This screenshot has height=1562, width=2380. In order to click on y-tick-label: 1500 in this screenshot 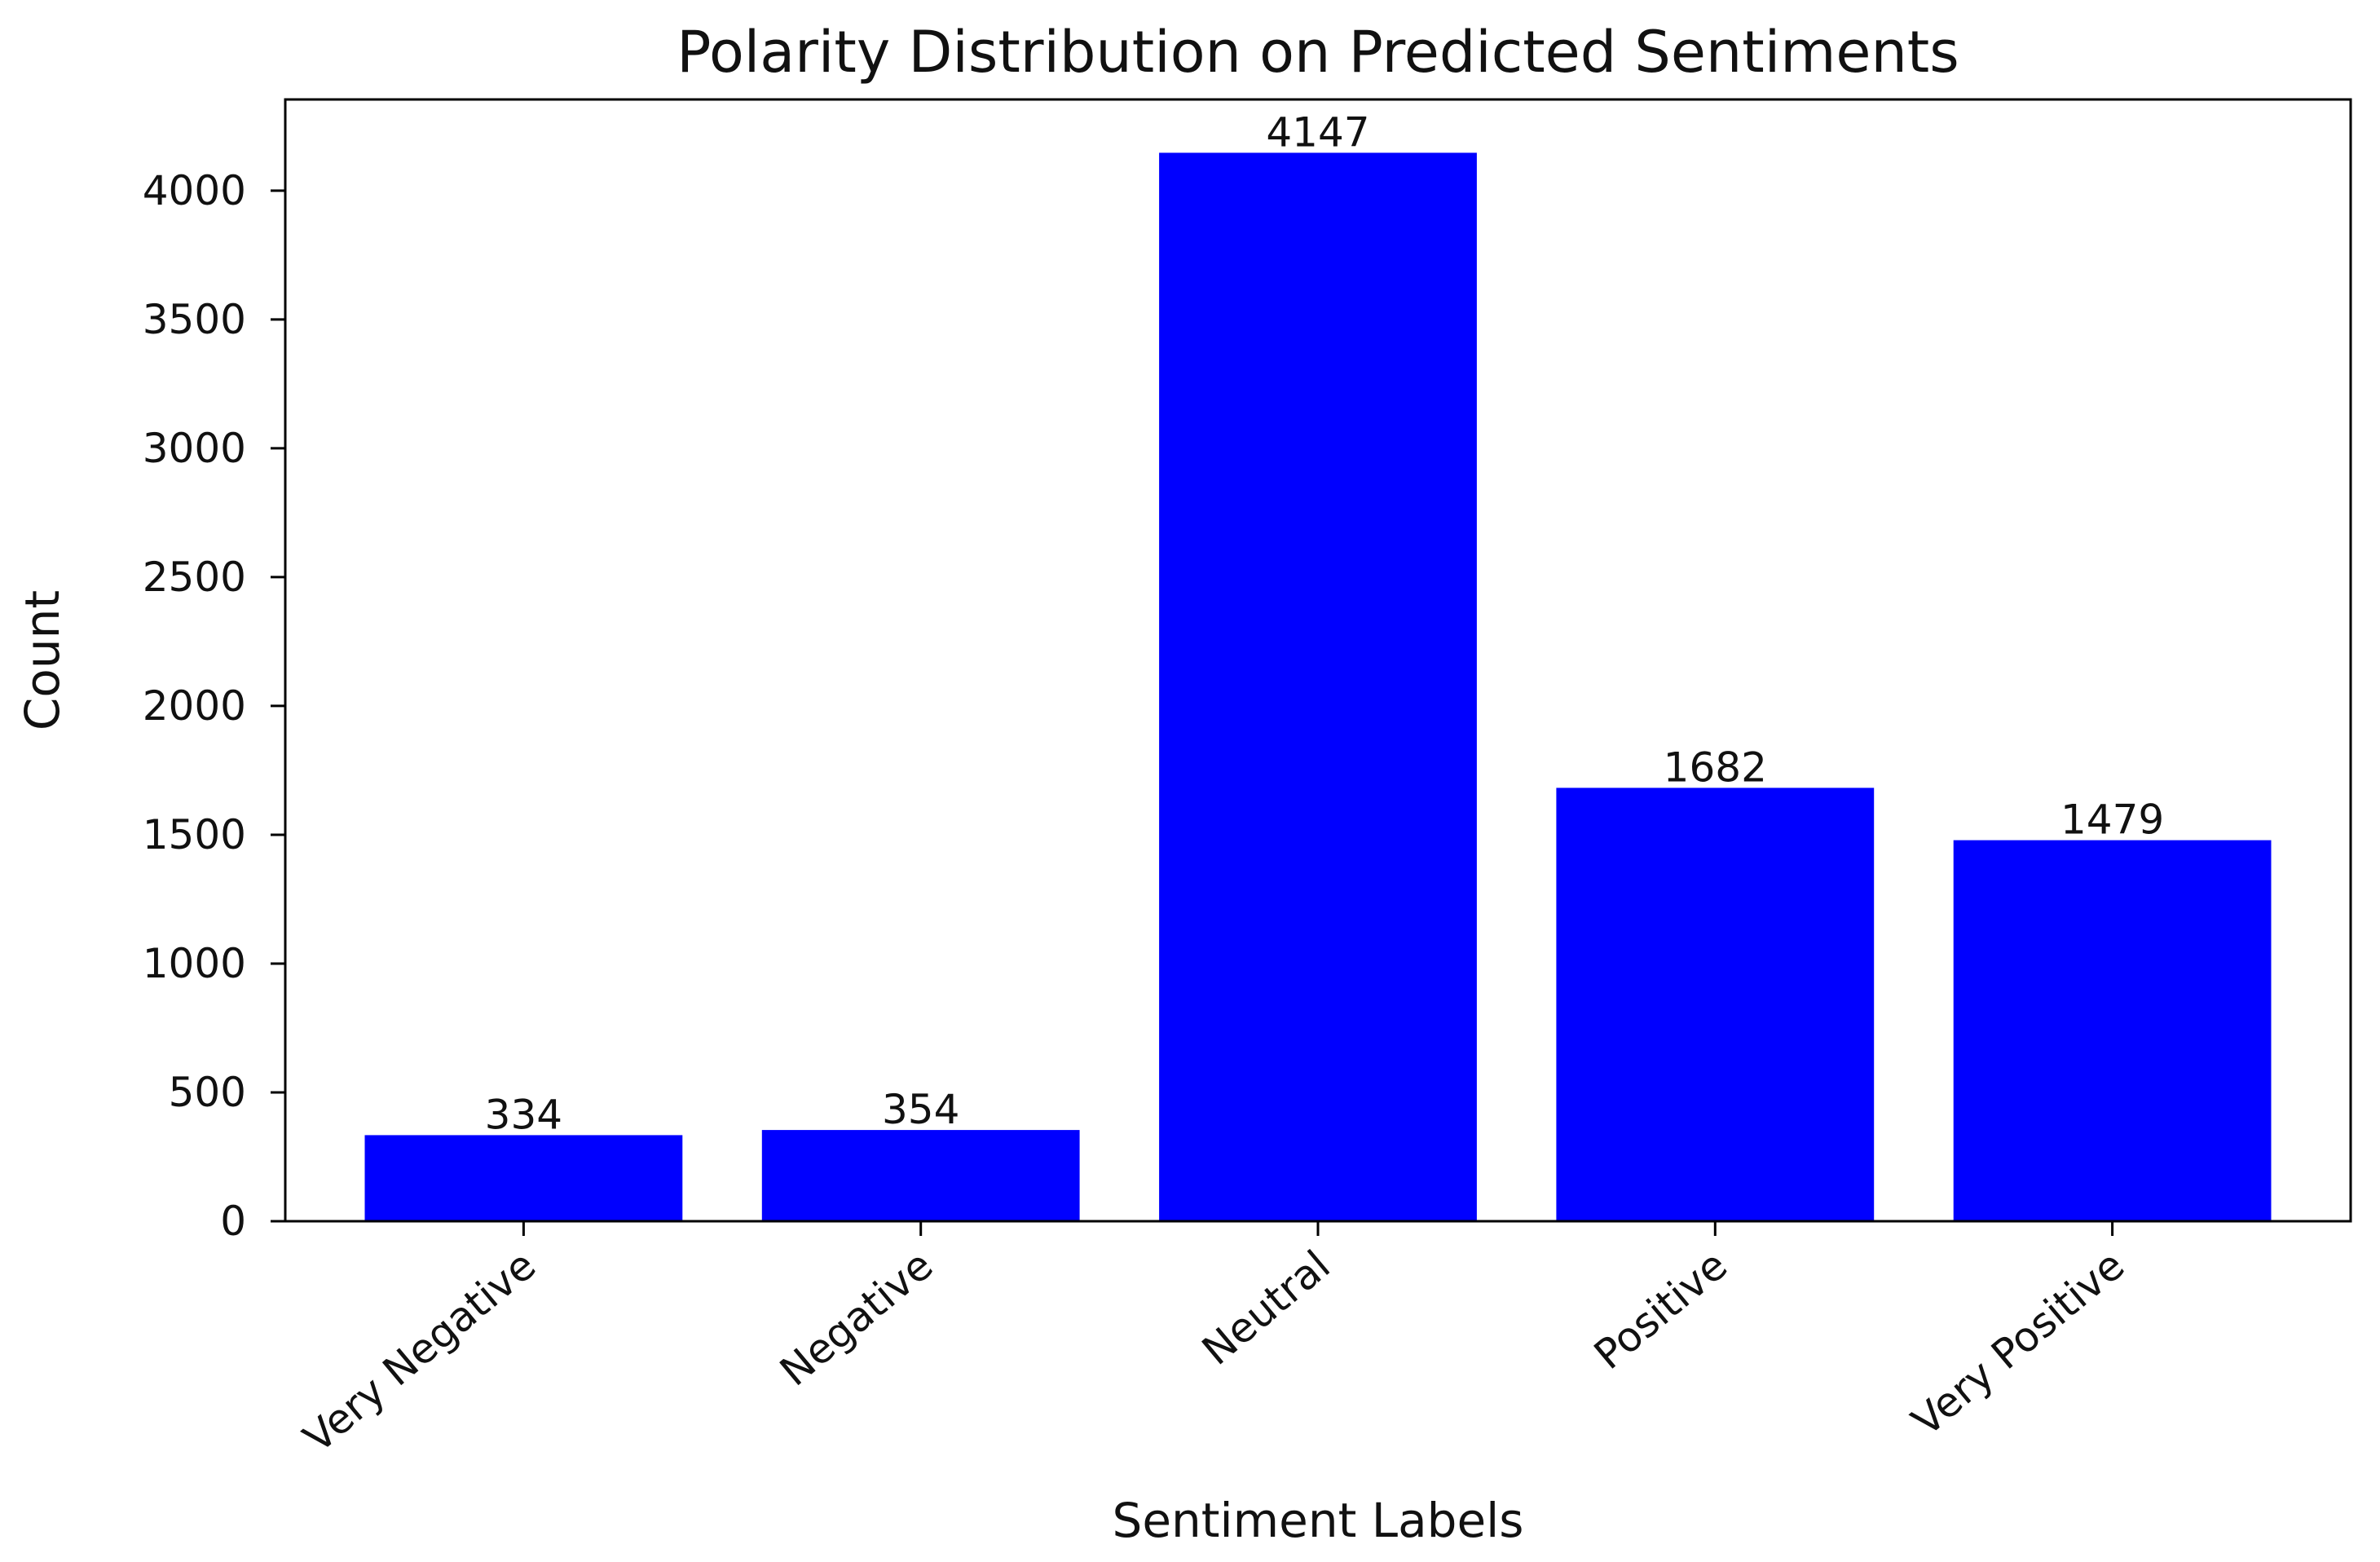, I will do `click(195, 835)`.